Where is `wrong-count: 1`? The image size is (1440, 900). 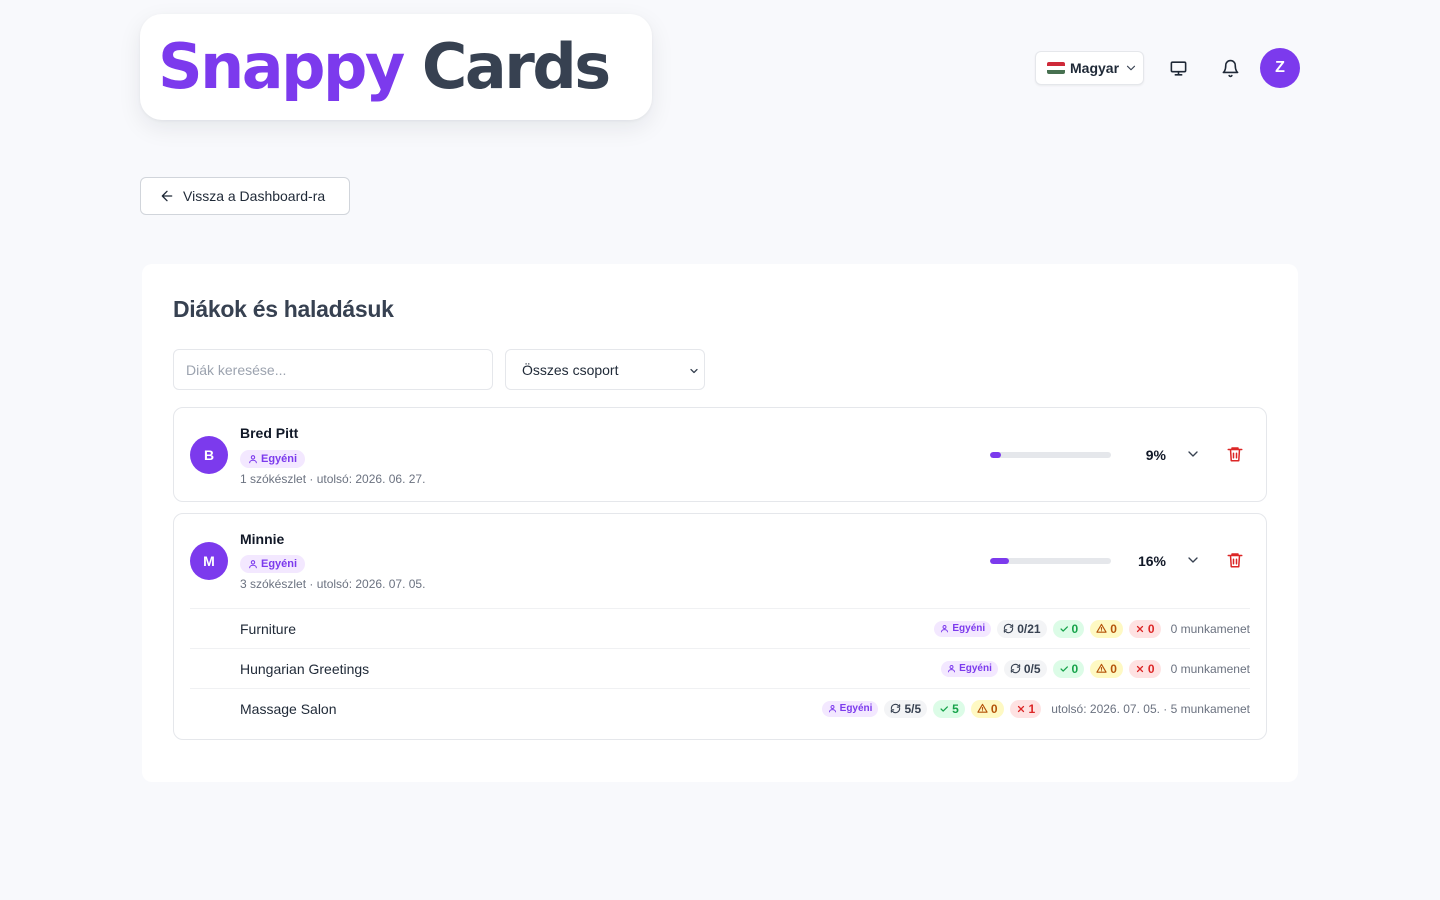
wrong-count: 1 is located at coordinates (1032, 708).